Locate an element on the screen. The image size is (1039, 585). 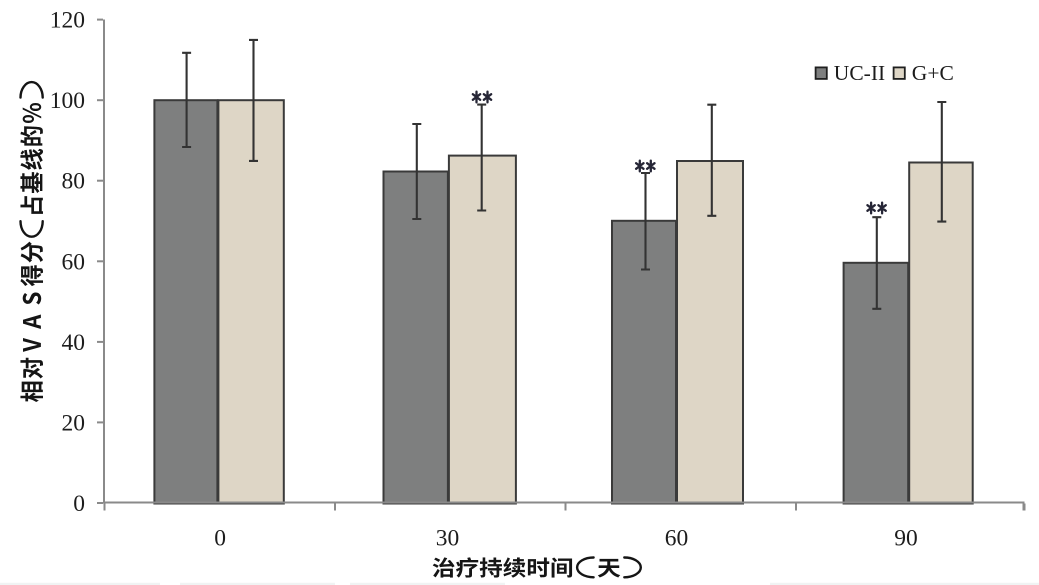
svg-text: 80 is located at coordinates (74, 182).